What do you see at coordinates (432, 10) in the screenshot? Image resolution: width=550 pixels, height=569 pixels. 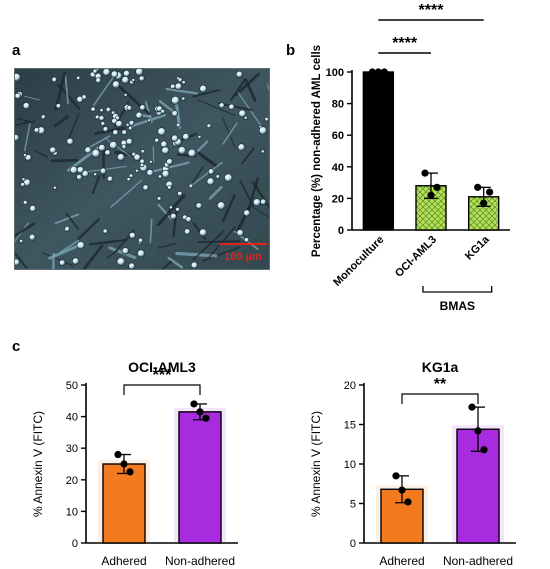 I see `significance-label: ****` at bounding box center [432, 10].